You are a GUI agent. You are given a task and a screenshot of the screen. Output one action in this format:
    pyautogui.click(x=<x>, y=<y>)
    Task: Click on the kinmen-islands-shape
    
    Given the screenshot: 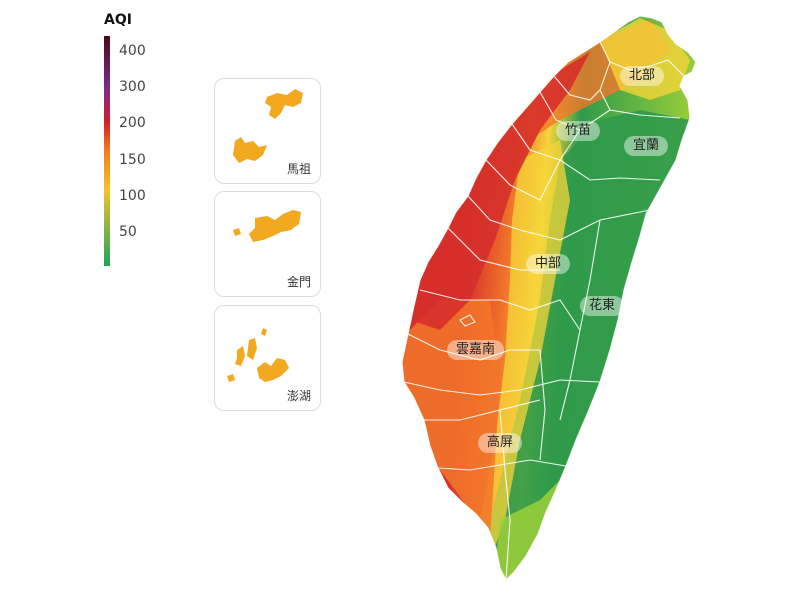 What is the action you would take?
    pyautogui.click(x=267, y=226)
    